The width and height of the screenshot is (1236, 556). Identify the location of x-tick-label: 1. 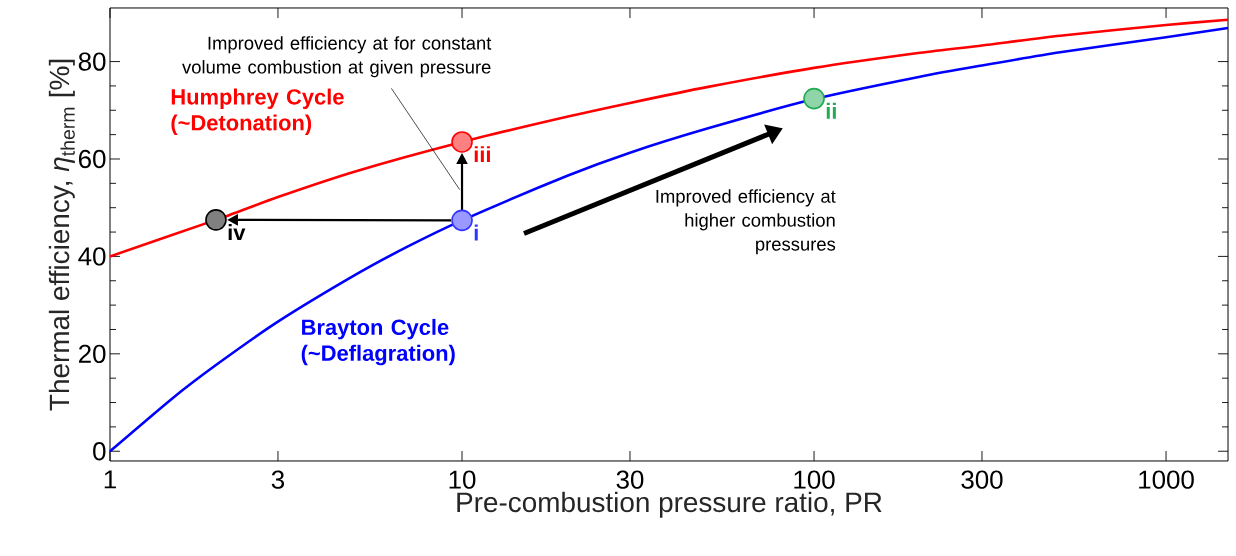
(110, 479).